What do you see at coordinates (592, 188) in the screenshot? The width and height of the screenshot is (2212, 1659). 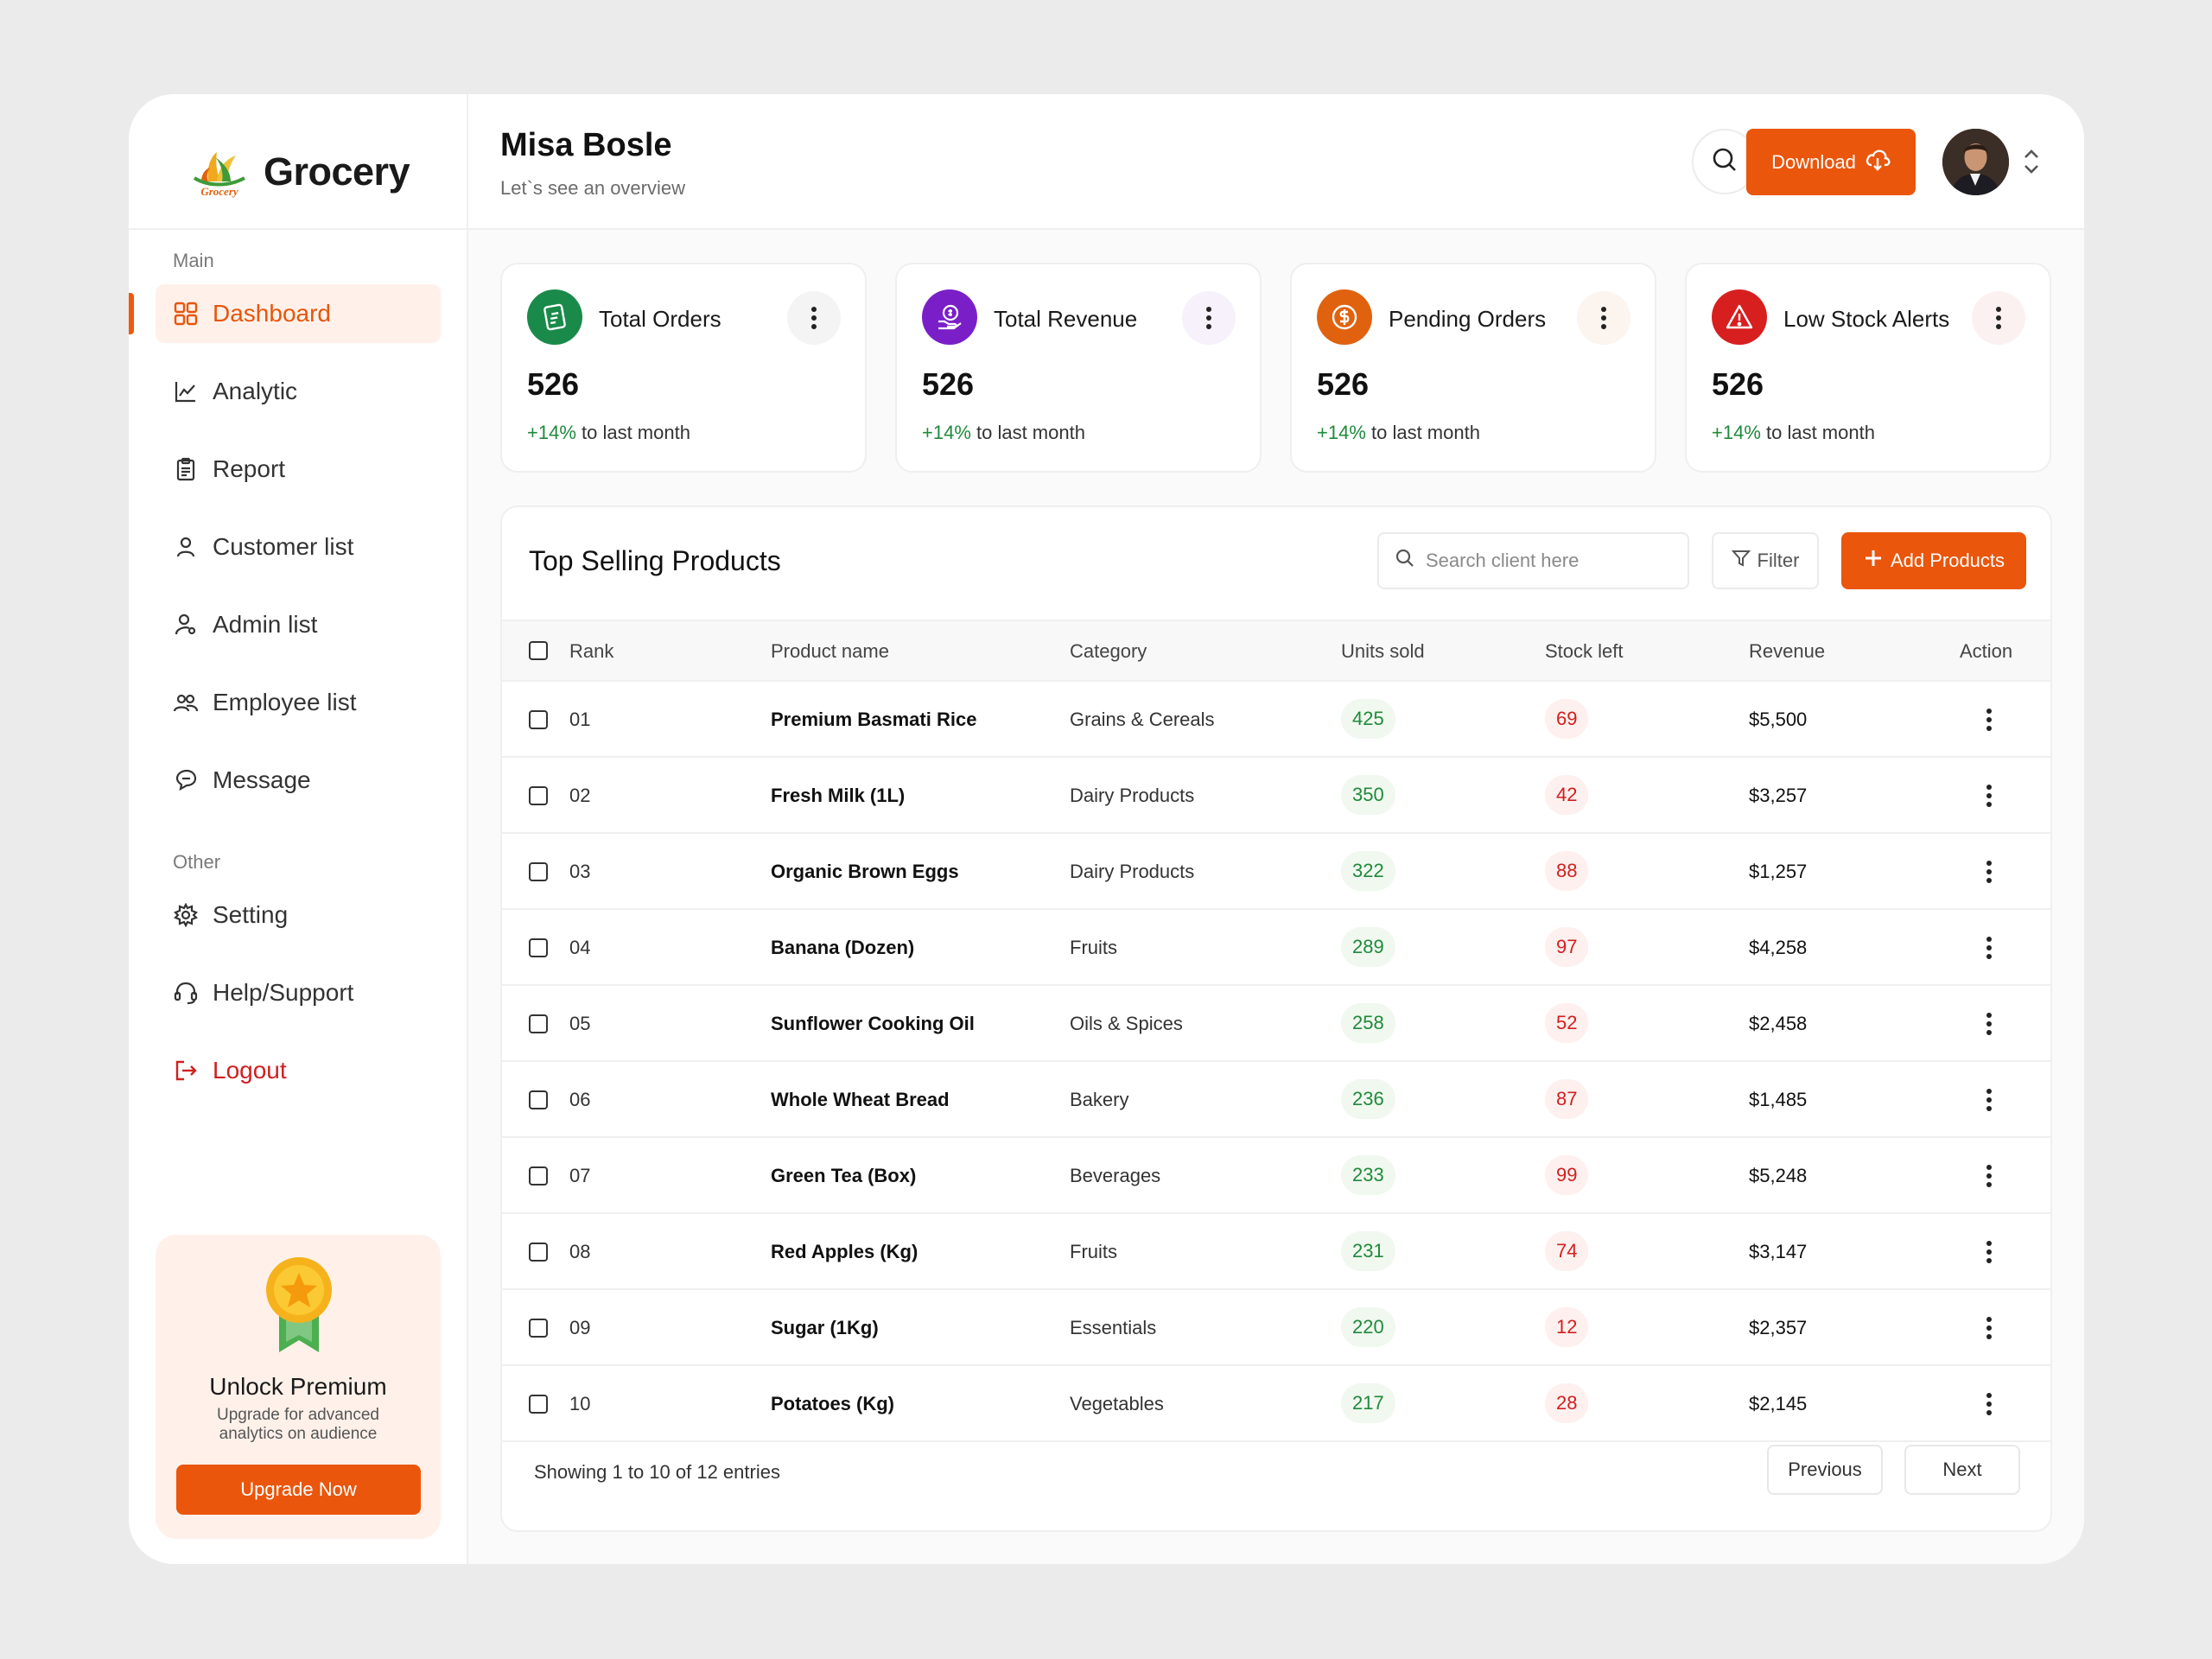 I see `page-subtitle: Let`s see an overview` at bounding box center [592, 188].